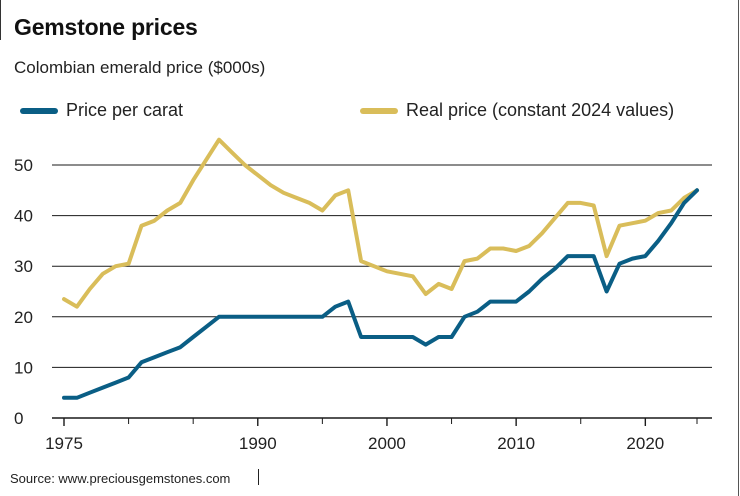 This screenshot has width=740, height=496. I want to click on x-tick-label: 2020, so click(645, 443).